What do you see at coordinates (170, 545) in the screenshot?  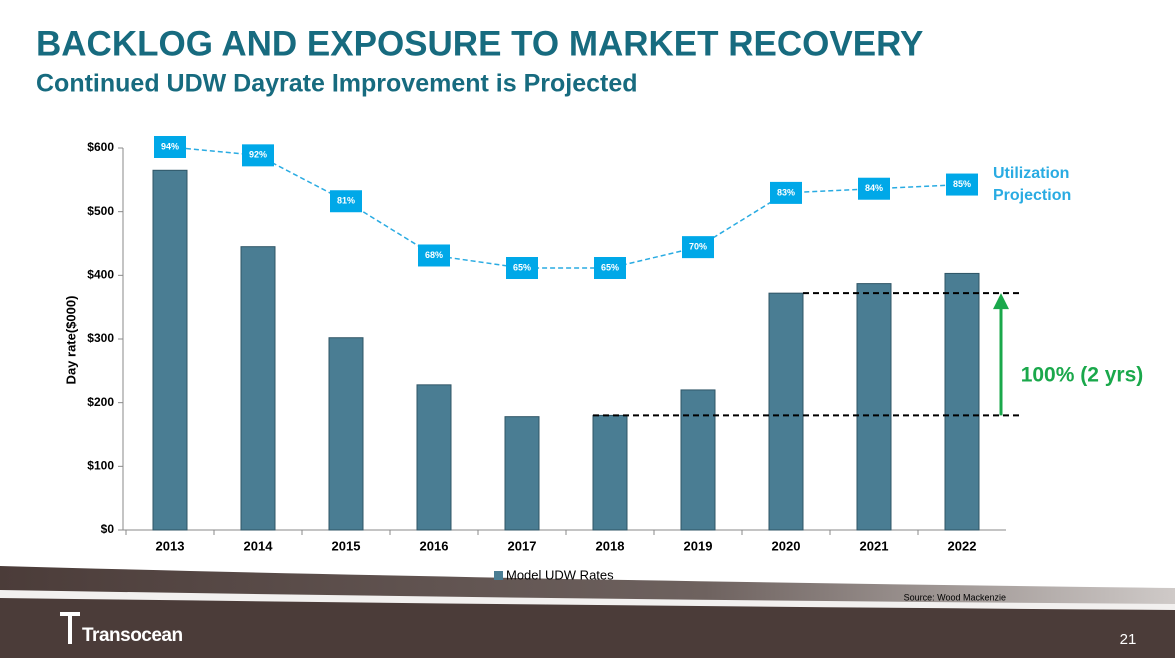 I see `x-tick-label: 2013` at bounding box center [170, 545].